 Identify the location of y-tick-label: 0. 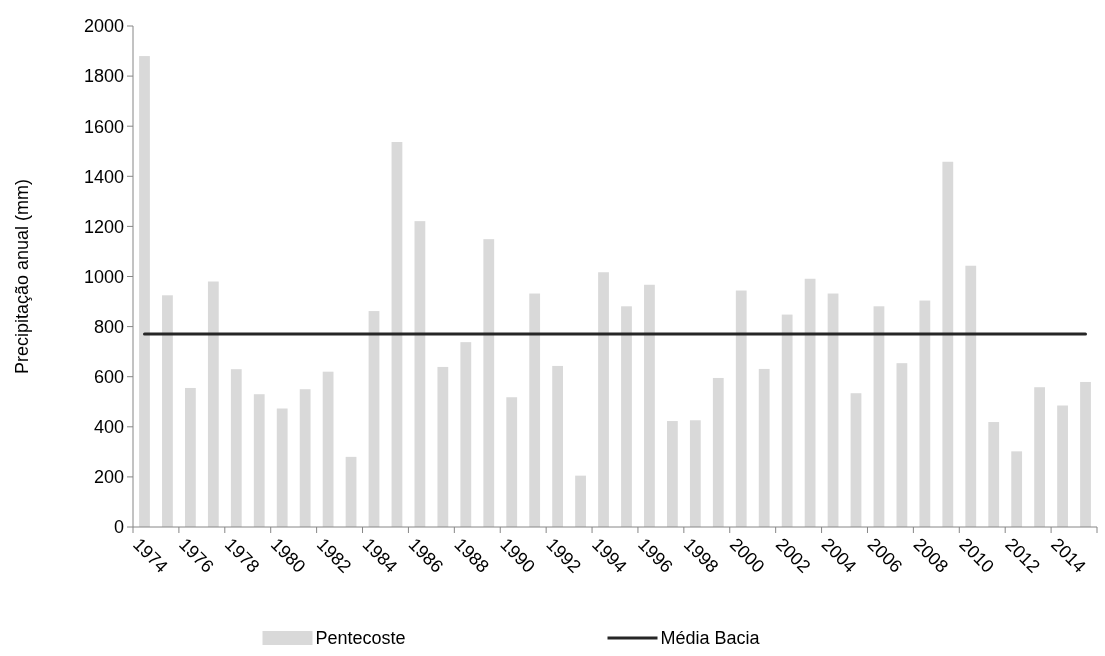
(118, 527).